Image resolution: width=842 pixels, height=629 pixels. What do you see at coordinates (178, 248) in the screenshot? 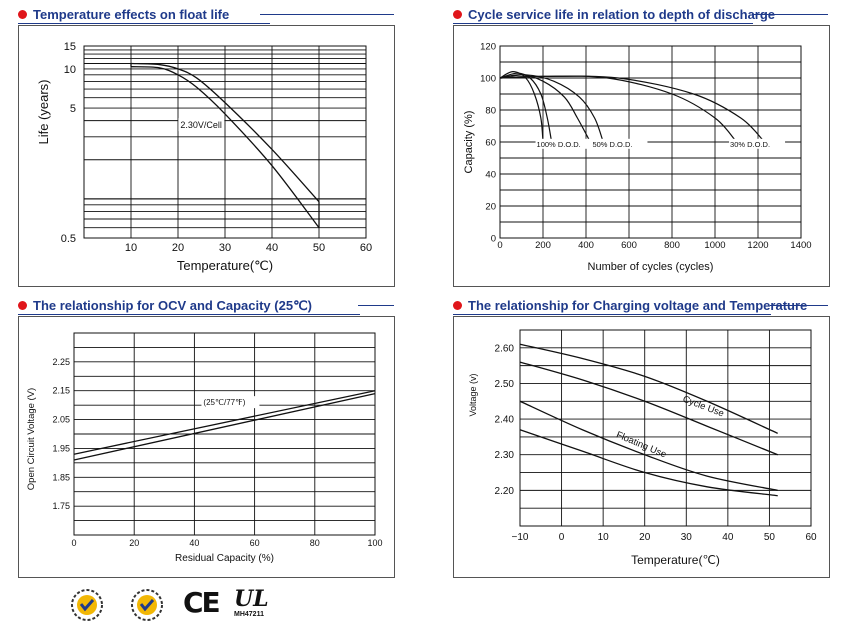
I see `chart1-x-tick-label: 20` at bounding box center [178, 248].